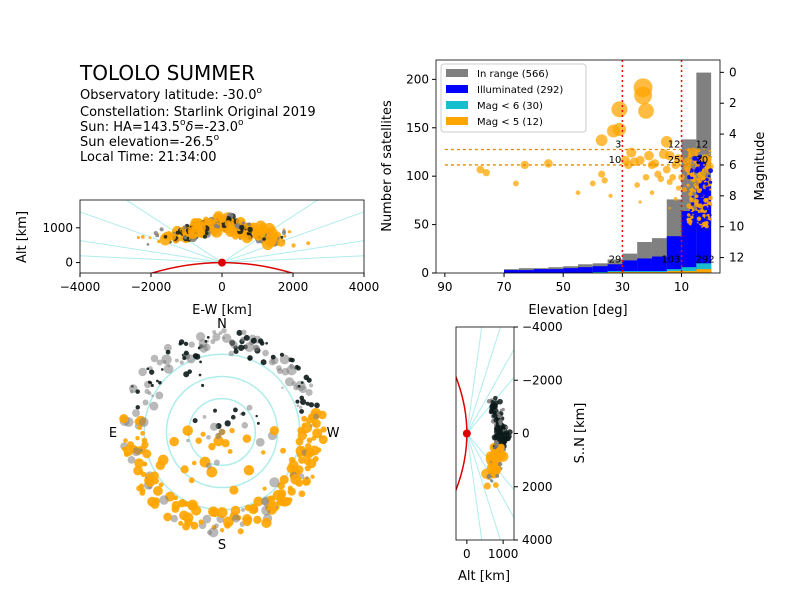 The image size is (800, 600). I want to click on histogram-axes-frame, so click(578, 166).